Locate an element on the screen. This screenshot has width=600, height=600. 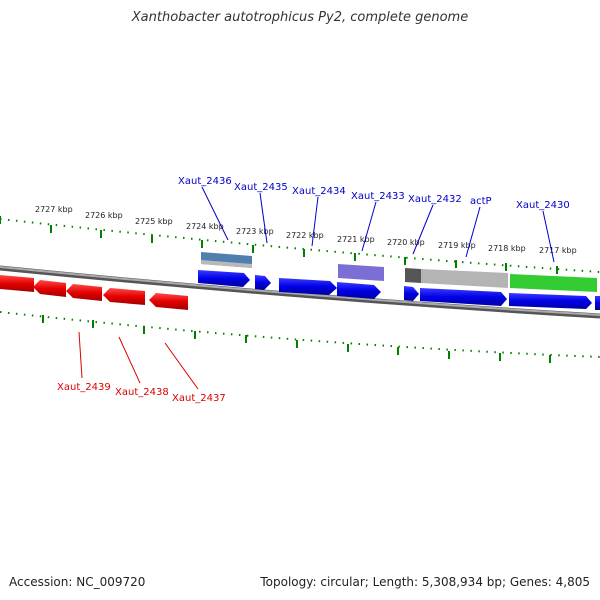
genome-backbone-highlight is located at coordinates (300, 291).